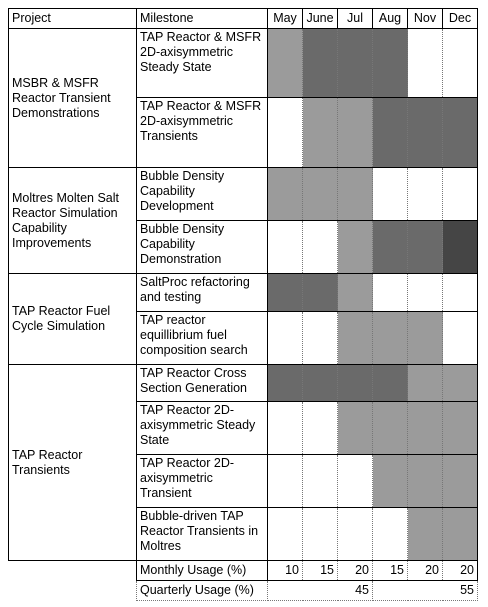 Image resolution: width=488 pixels, height=607 pixels. I want to click on milestone-name: TAP Reactor 2D-axisymmetric Steady State, so click(202, 428).